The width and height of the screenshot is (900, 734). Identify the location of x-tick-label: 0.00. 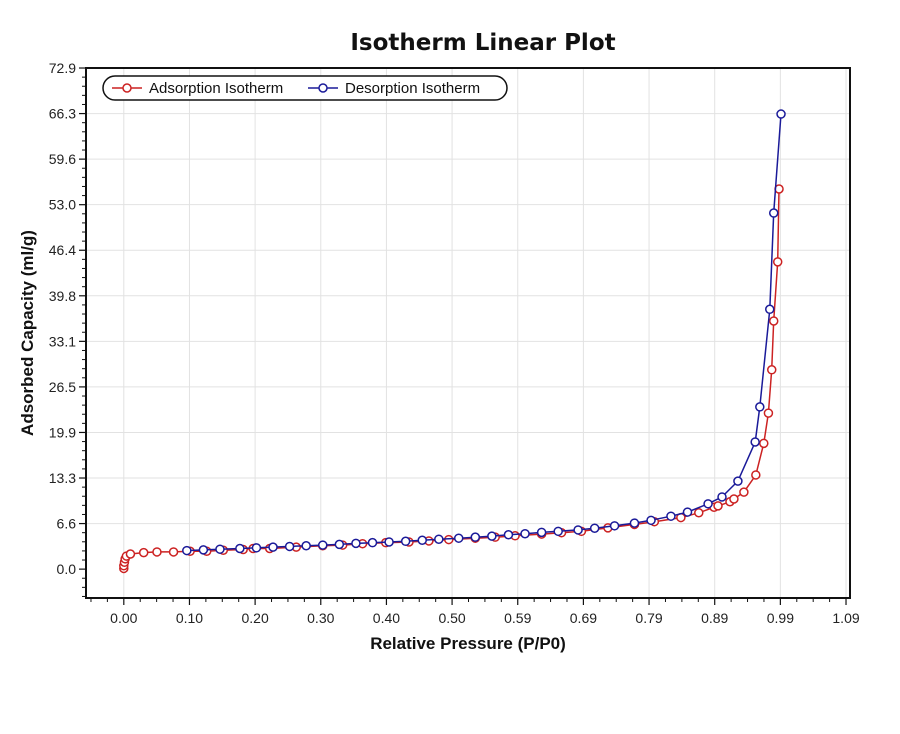
(123, 618).